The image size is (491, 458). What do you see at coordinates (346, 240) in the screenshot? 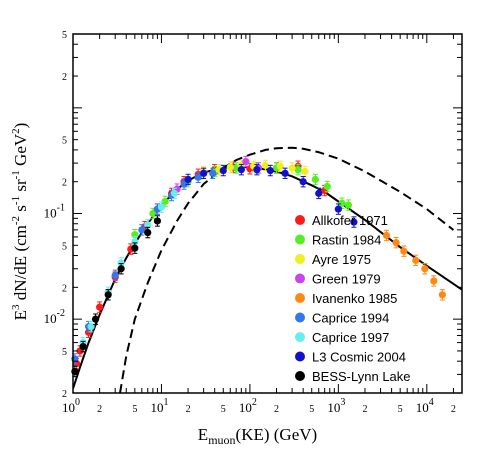
I see `legend-label: Rastin 1984` at bounding box center [346, 240].